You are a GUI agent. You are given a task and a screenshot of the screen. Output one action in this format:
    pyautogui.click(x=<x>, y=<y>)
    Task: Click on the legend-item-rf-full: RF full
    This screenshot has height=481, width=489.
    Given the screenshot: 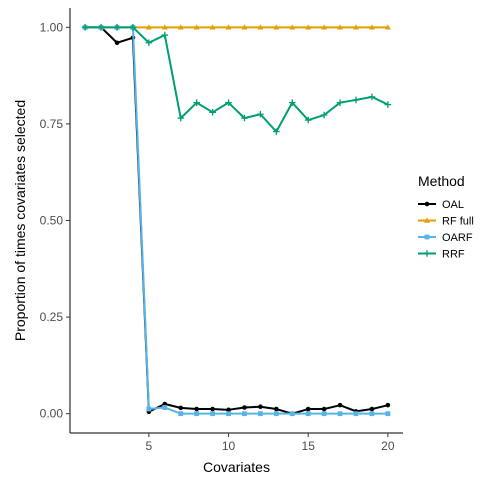 What is the action you would take?
    pyautogui.click(x=446, y=222)
    